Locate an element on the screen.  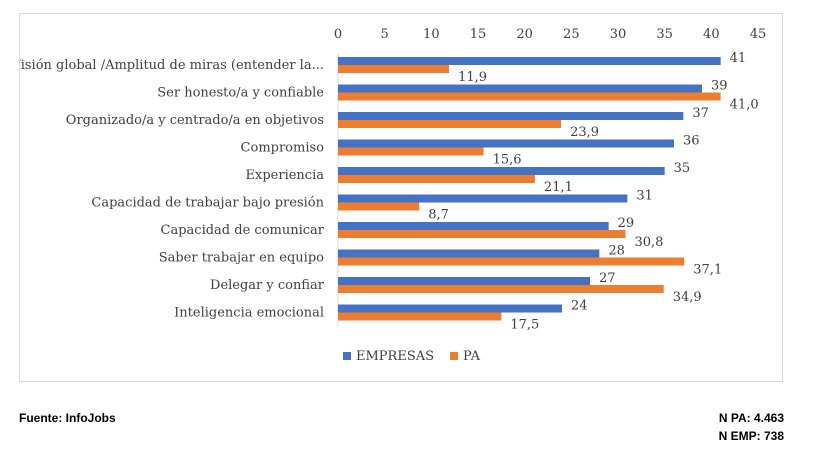
data-label-empresas: 39 is located at coordinates (719, 86).